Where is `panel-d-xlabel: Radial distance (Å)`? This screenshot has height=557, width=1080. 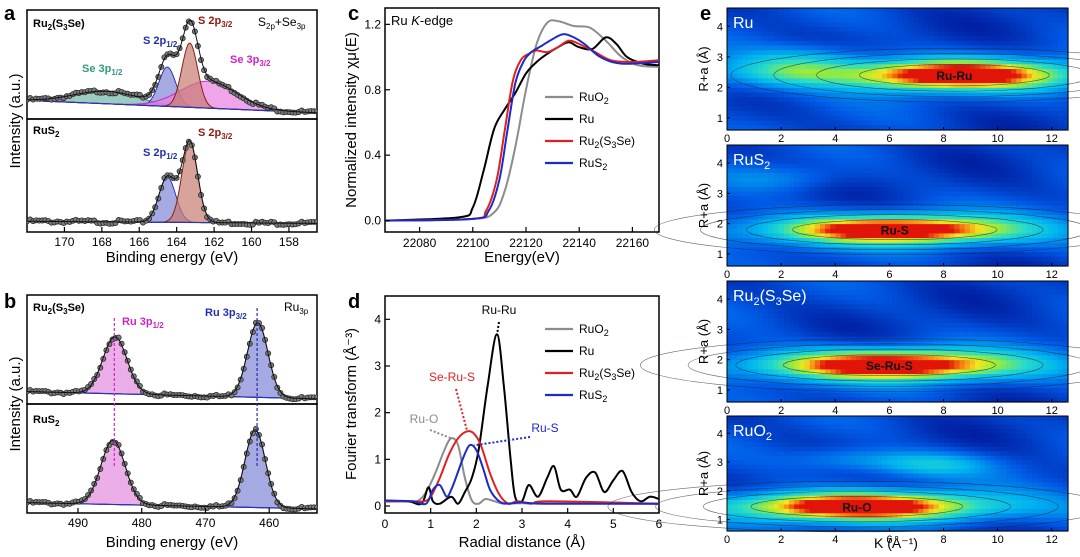 panel-d-xlabel: Radial distance (Å) is located at coordinates (522, 542).